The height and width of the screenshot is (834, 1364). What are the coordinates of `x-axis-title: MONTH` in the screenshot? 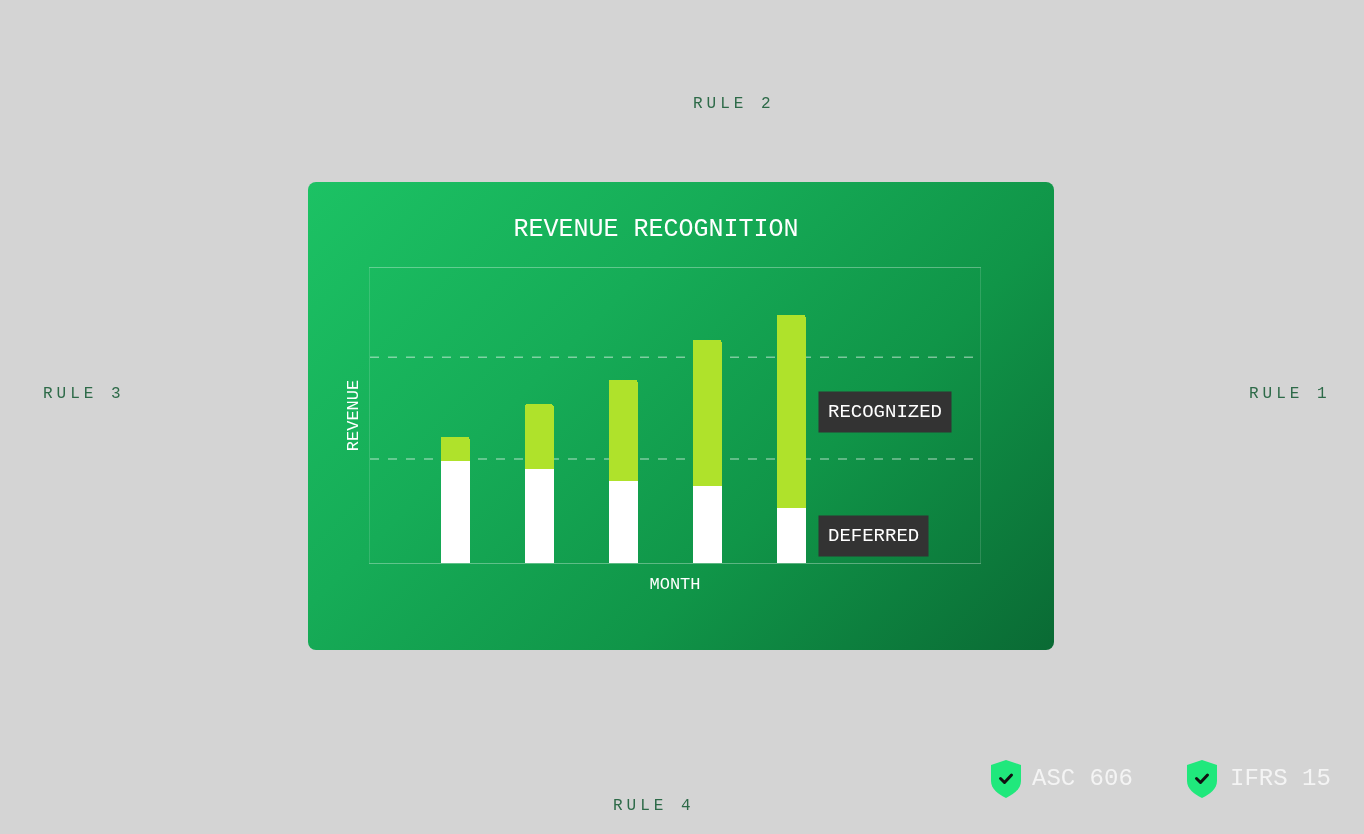 It's located at (675, 585).